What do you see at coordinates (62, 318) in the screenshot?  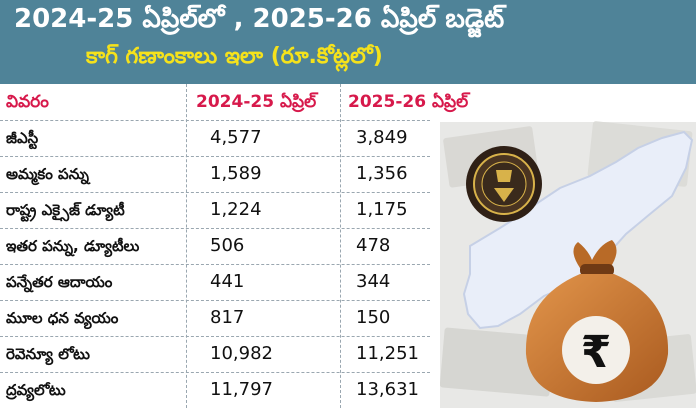 I see `row-label: మూల ధన వ్యయం` at bounding box center [62, 318].